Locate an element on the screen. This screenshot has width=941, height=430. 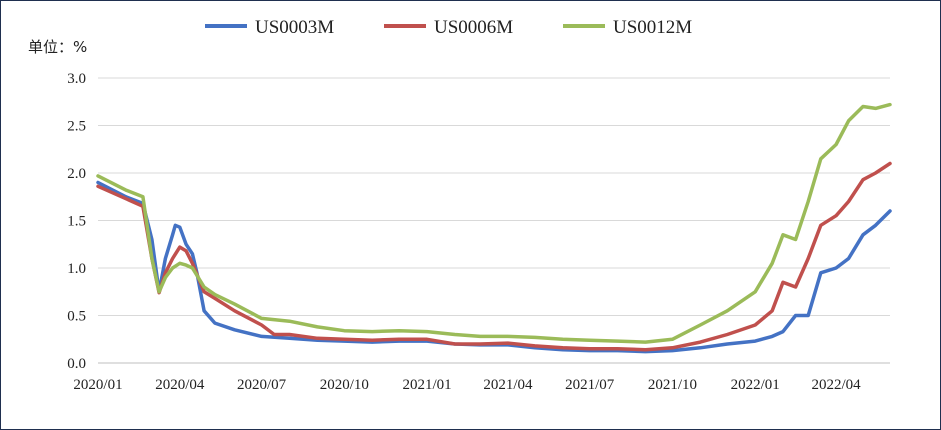
y-tick-label: 3.0 is located at coordinates (76, 79).